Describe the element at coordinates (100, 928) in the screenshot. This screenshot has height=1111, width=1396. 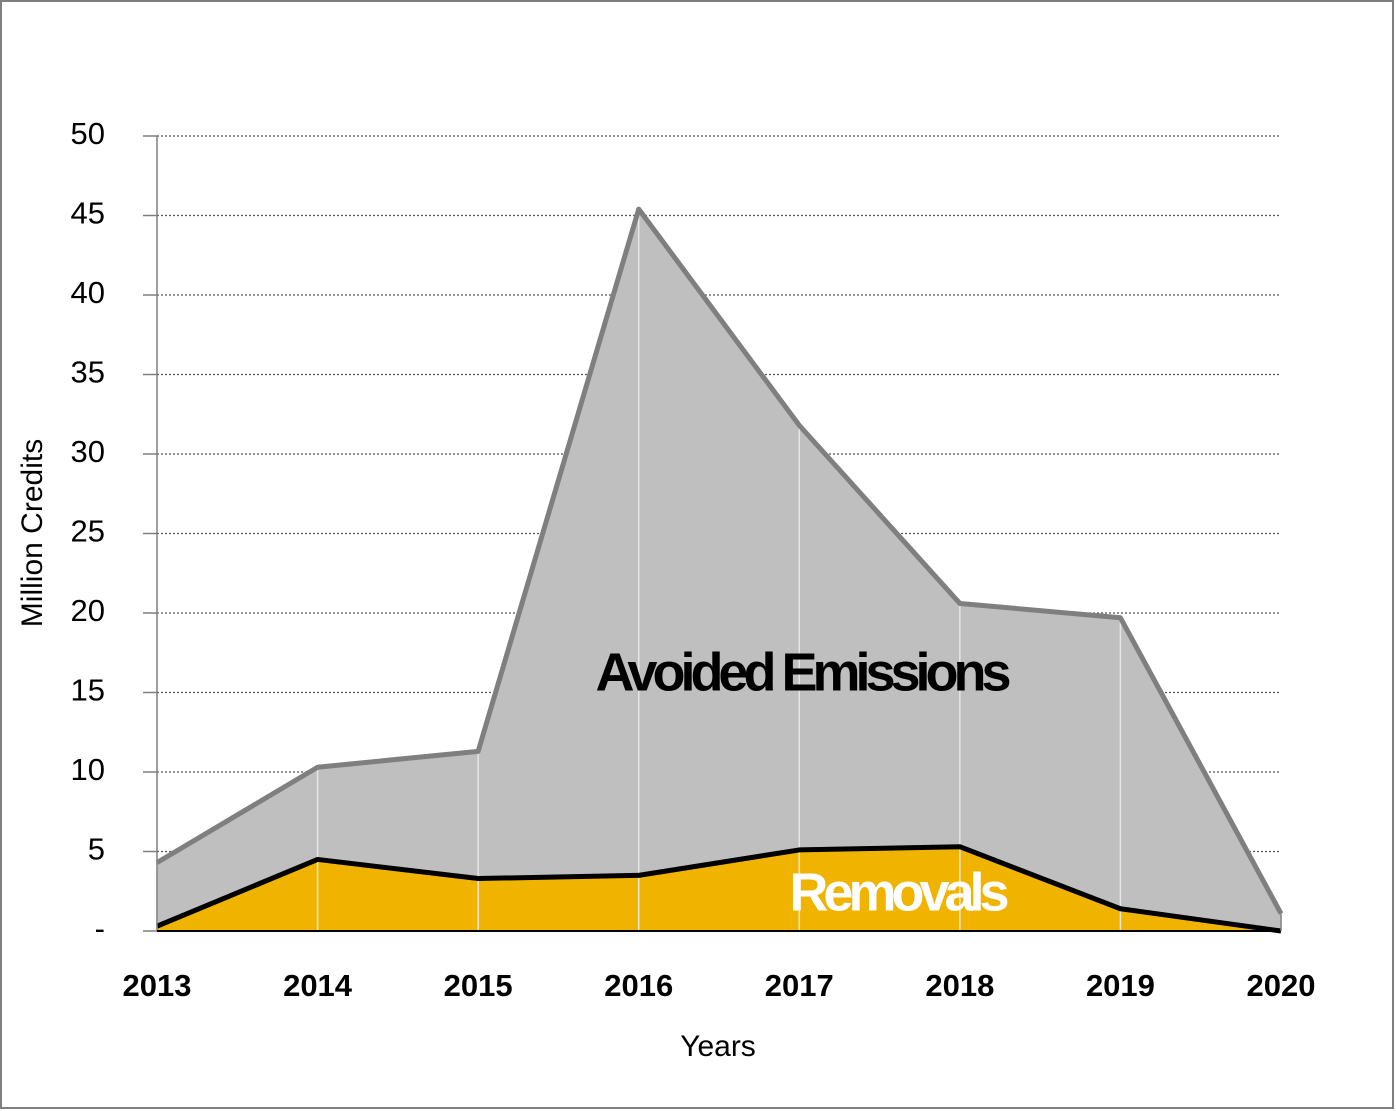
I see `y-tick-label: -` at that location.